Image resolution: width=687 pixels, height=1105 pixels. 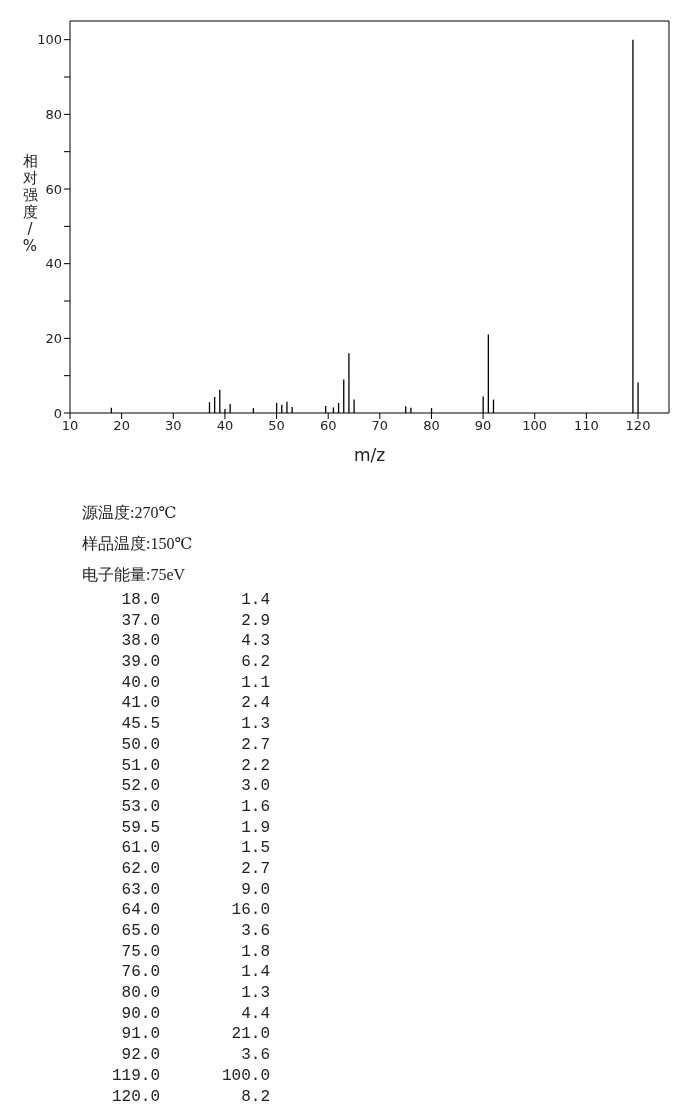 What do you see at coordinates (255, 890) in the screenshot?
I see `text: 9.0` at bounding box center [255, 890].